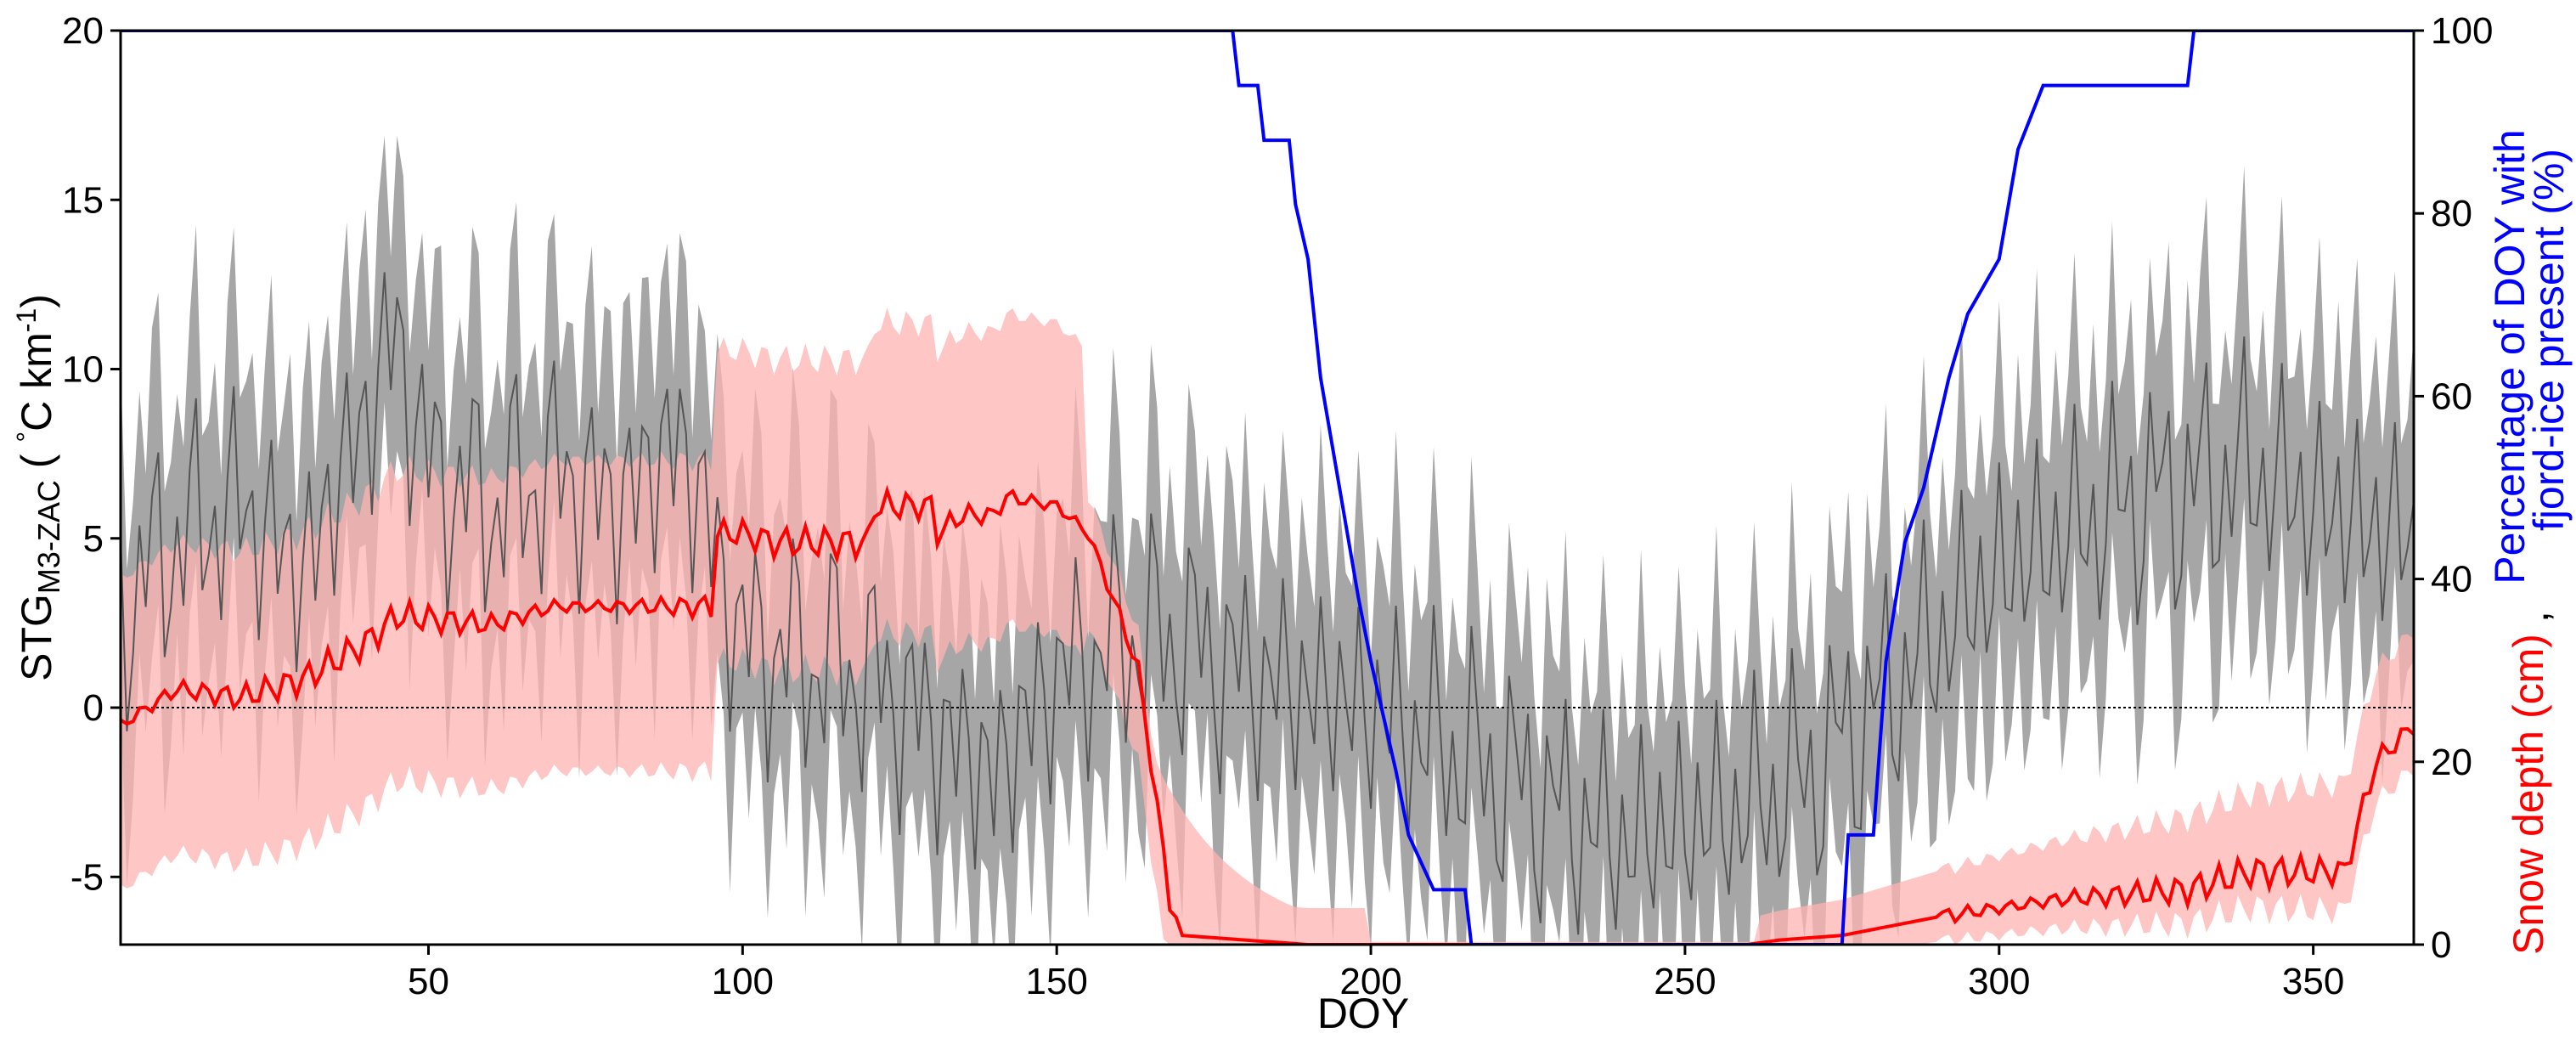 This screenshot has width=2576, height=1044. I want to click on y2-tick-label: 40, so click(2451, 580).